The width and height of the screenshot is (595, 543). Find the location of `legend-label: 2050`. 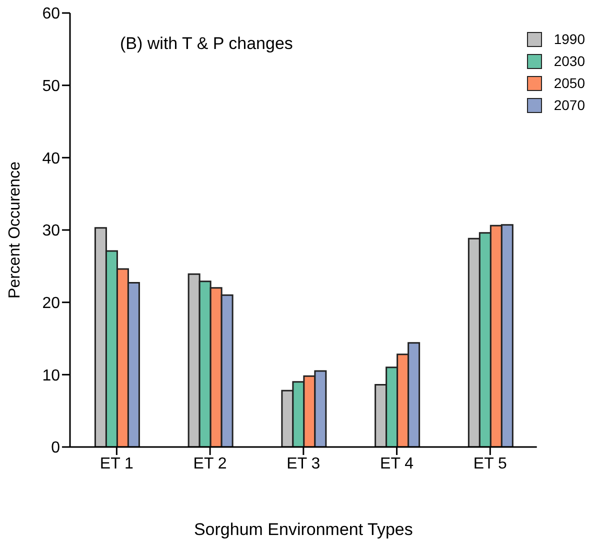

legend-label: 2050 is located at coordinates (569, 83).